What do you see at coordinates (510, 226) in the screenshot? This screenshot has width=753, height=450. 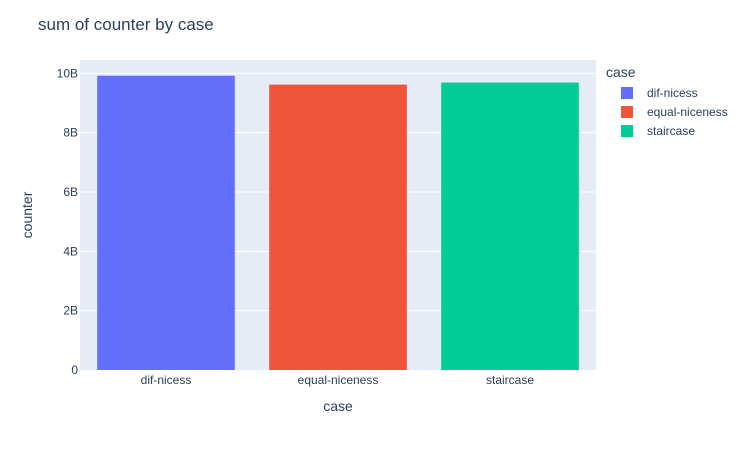 I see `bar-staircase` at bounding box center [510, 226].